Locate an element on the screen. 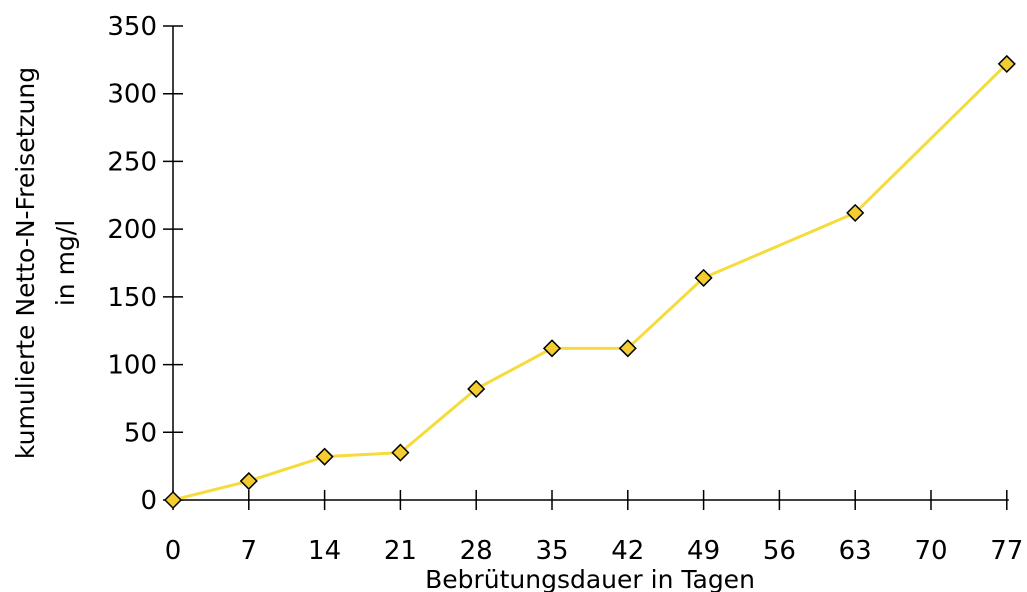 The image size is (1027, 592). y-axis-title-line-1: kumulierte Netto-N-Freisetzung is located at coordinates (25, 263).